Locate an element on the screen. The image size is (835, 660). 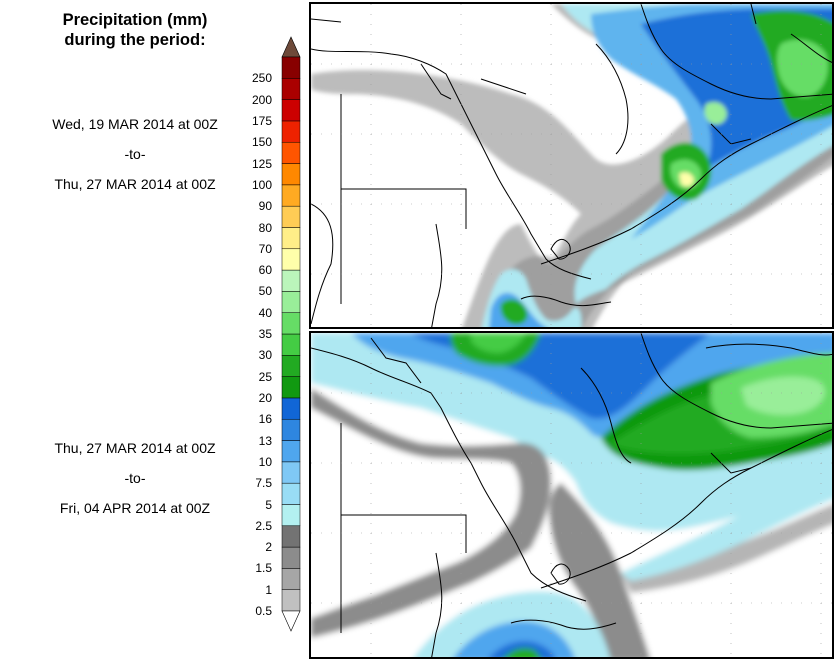
title-line-1: Precipitation (mm) is located at coordinates (135, 20).